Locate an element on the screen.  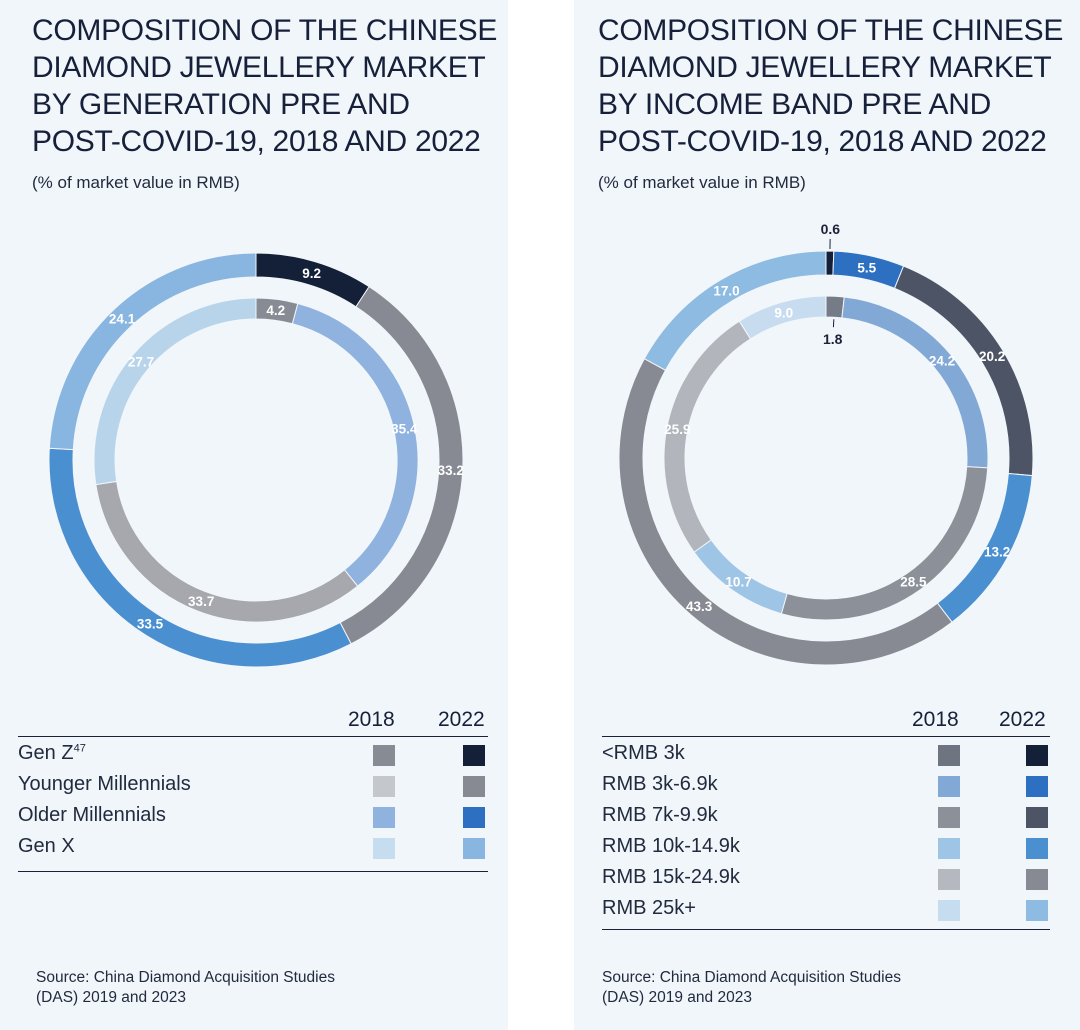
legend-row: Gen Z47 is located at coordinates (253, 752).